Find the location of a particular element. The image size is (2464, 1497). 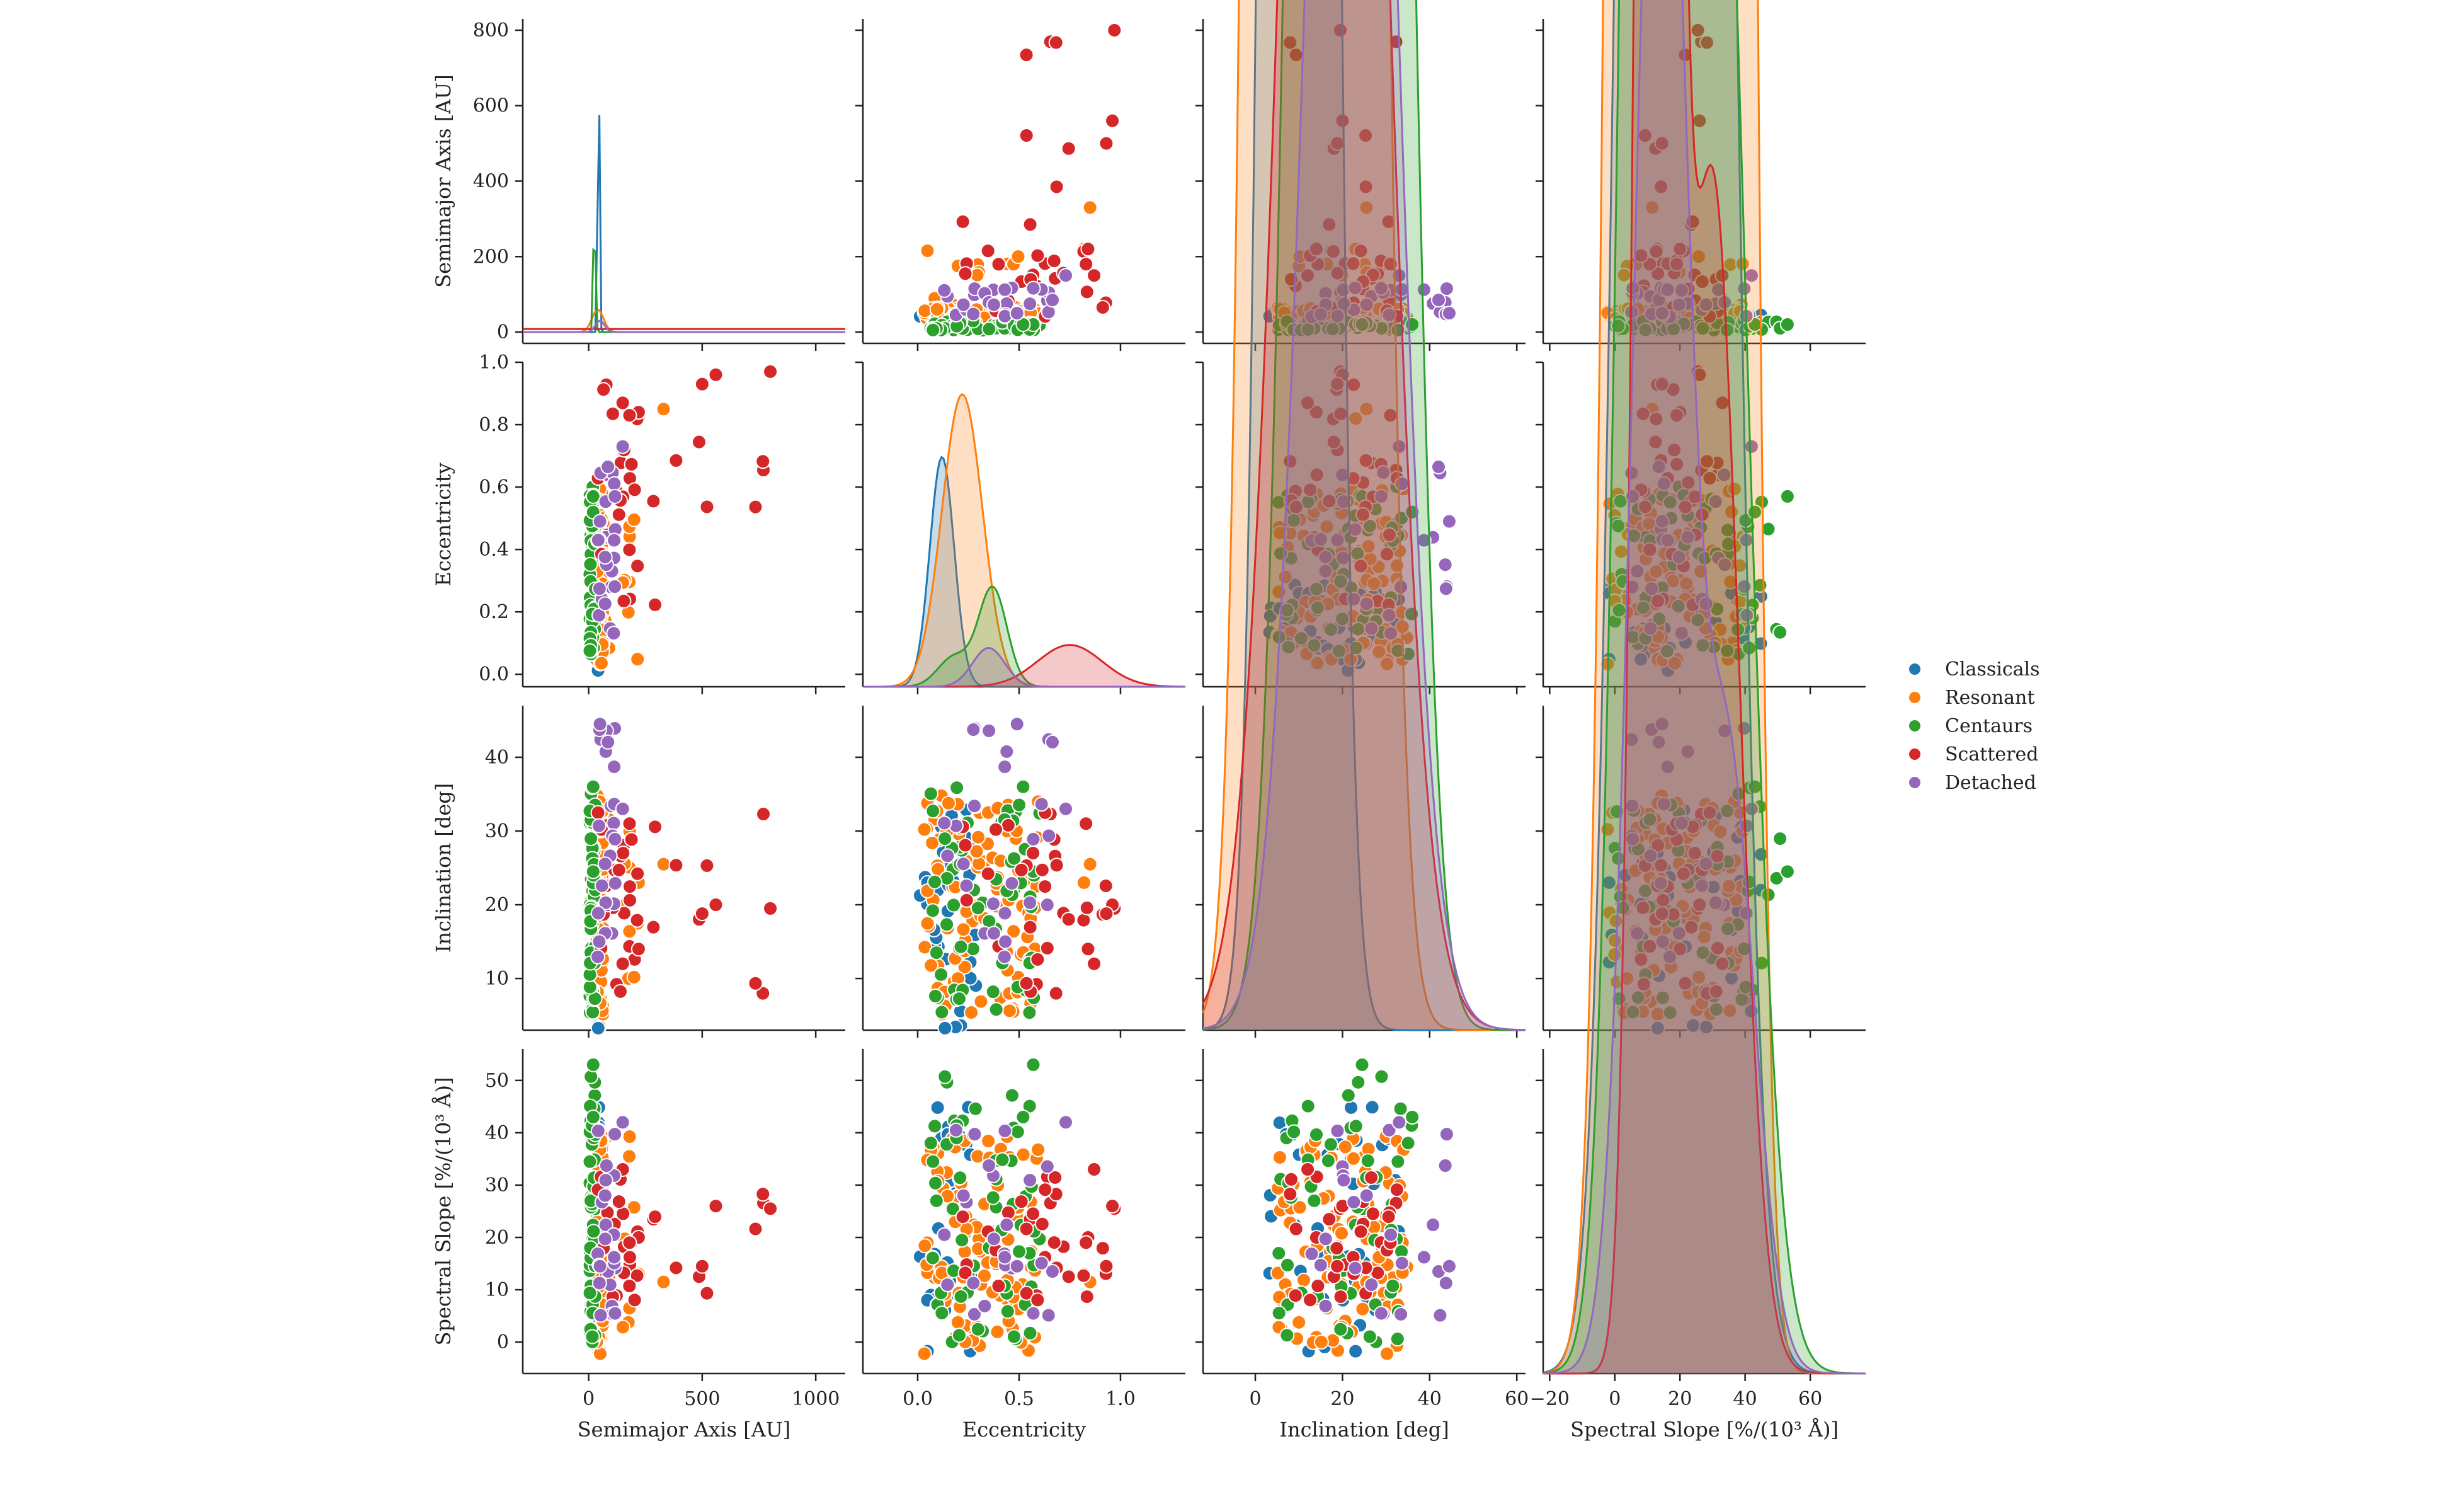

kde-line-classicals is located at coordinates (1024, 572).